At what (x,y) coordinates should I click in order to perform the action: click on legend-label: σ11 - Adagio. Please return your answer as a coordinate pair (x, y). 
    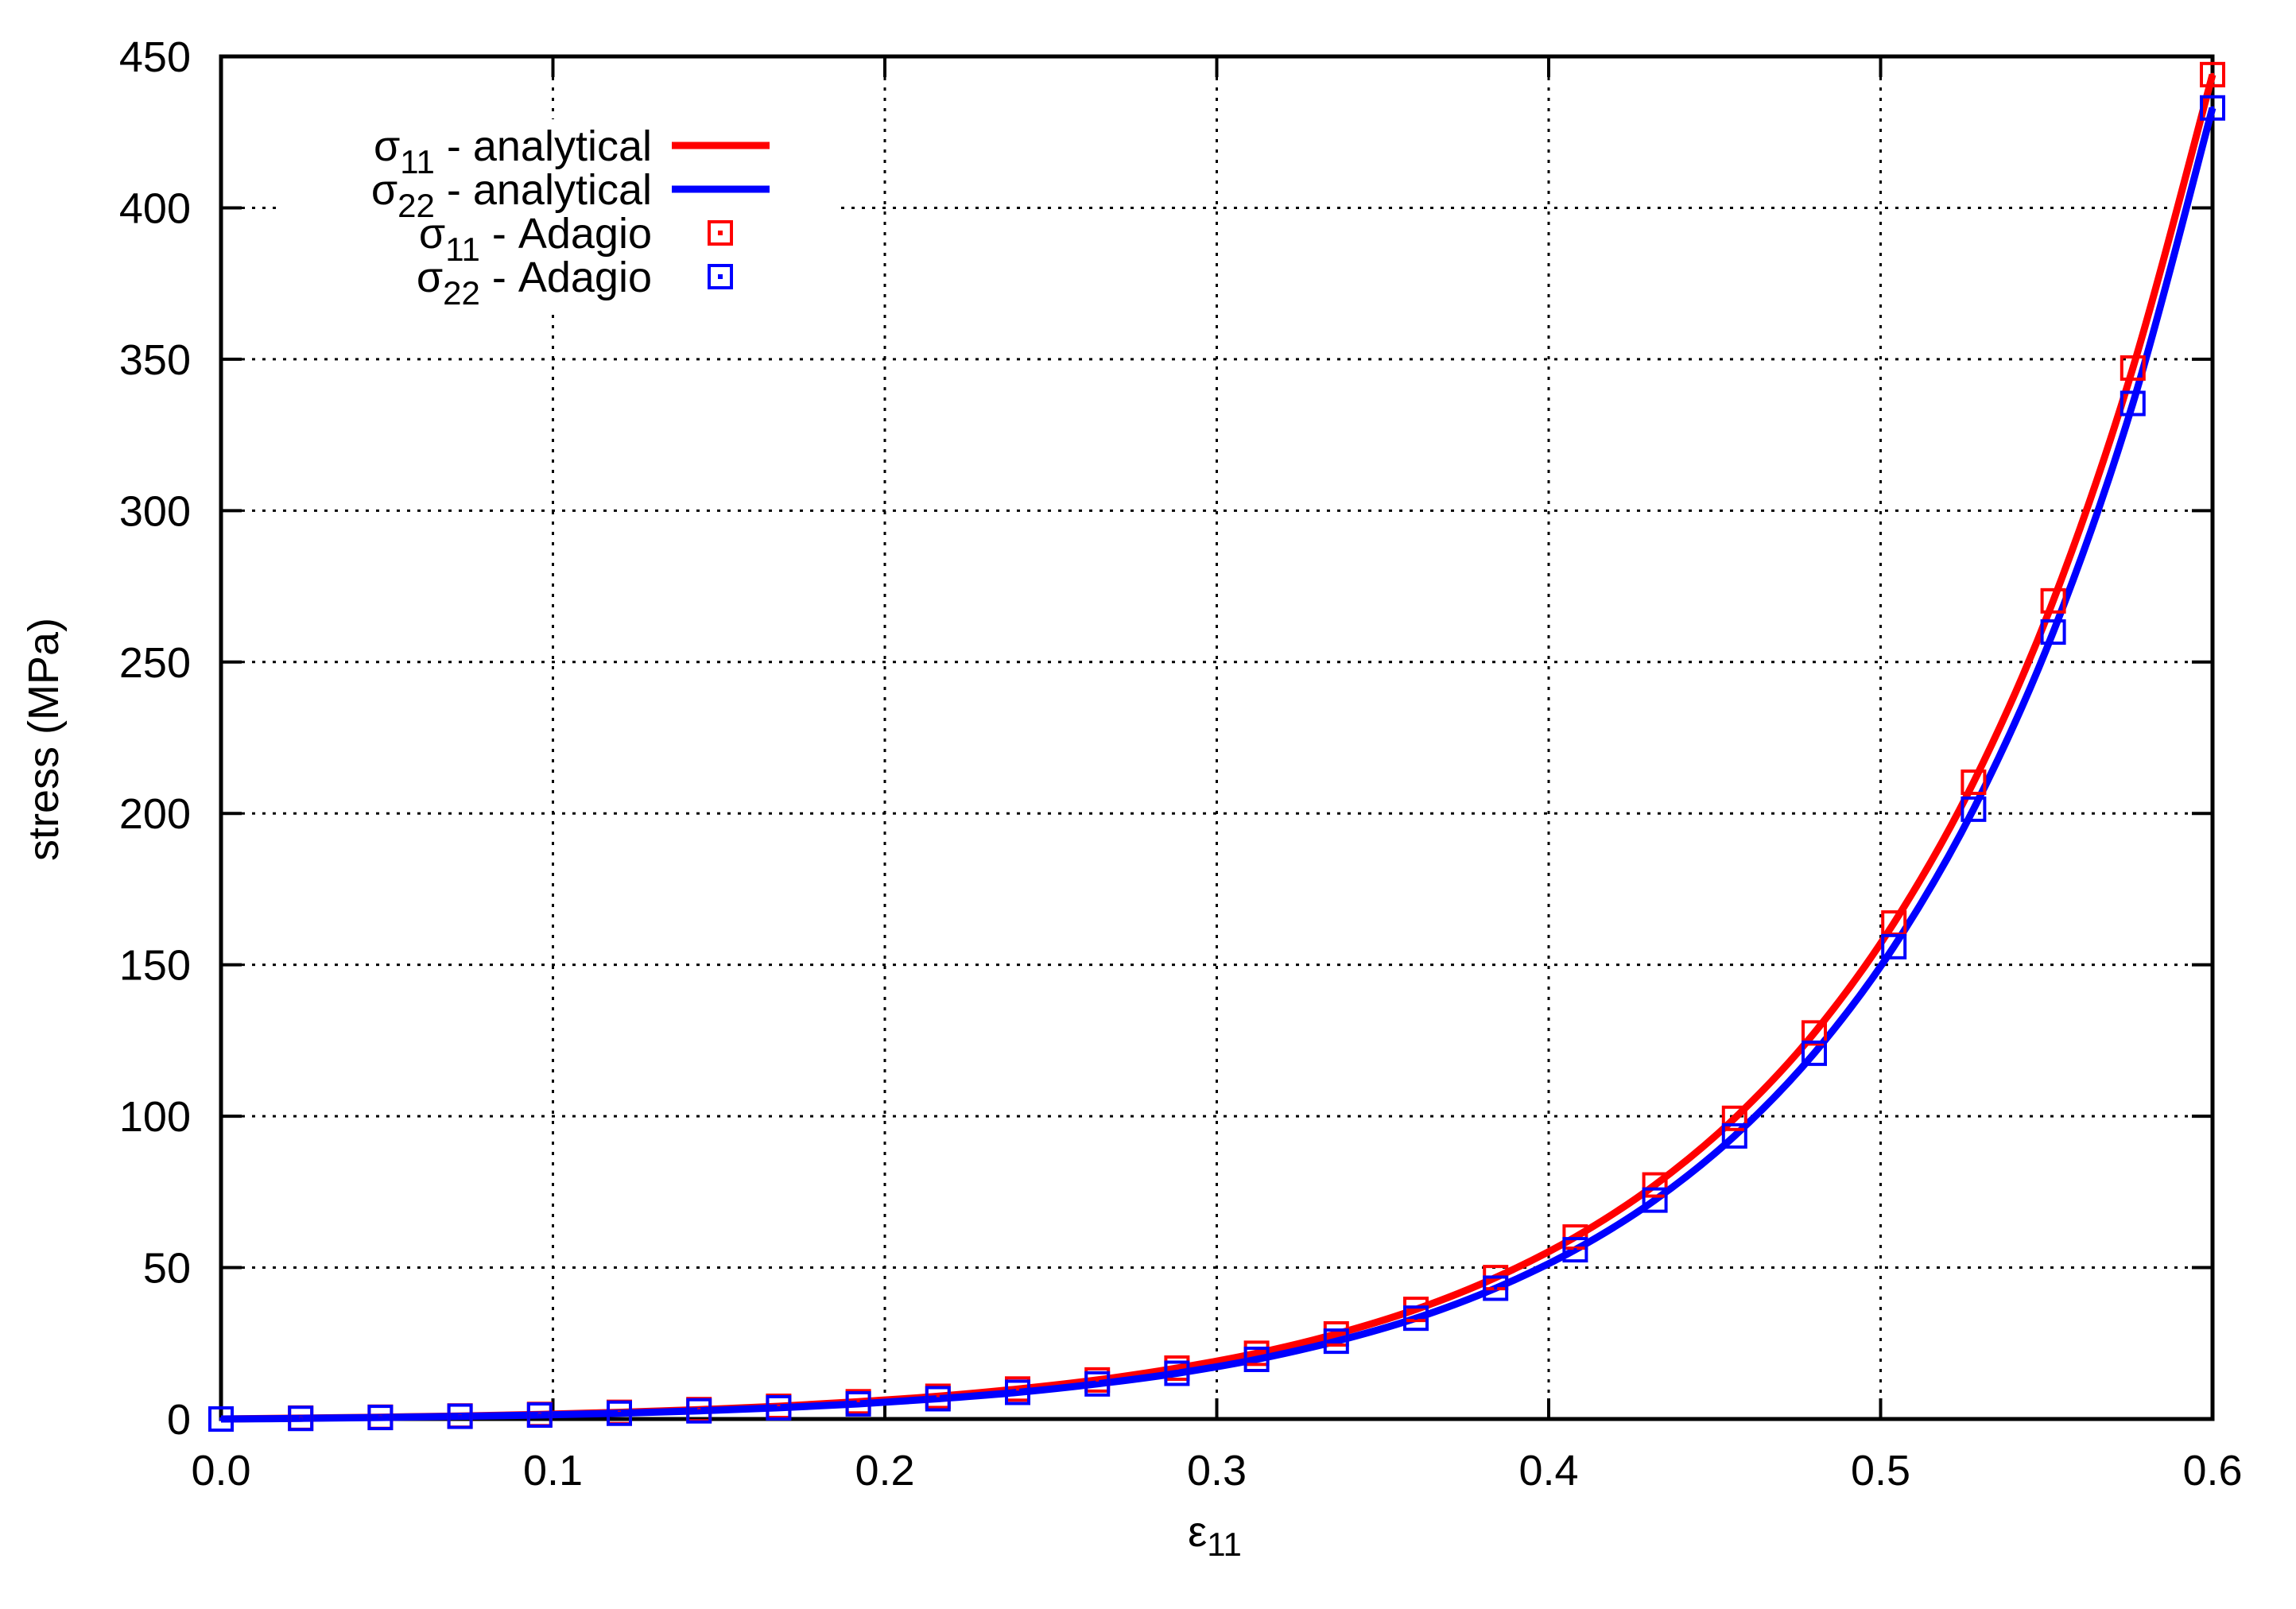
    Looking at the image, I should click on (535, 239).